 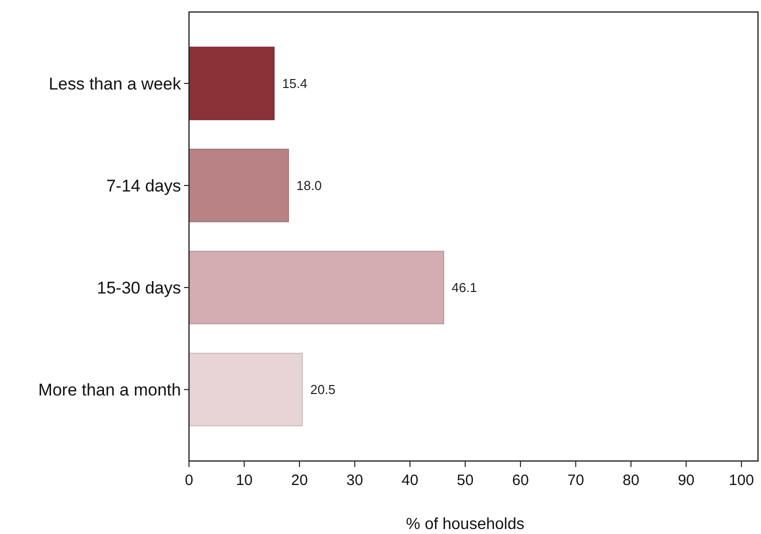 I want to click on data-label: 20.5, so click(x=323, y=390).